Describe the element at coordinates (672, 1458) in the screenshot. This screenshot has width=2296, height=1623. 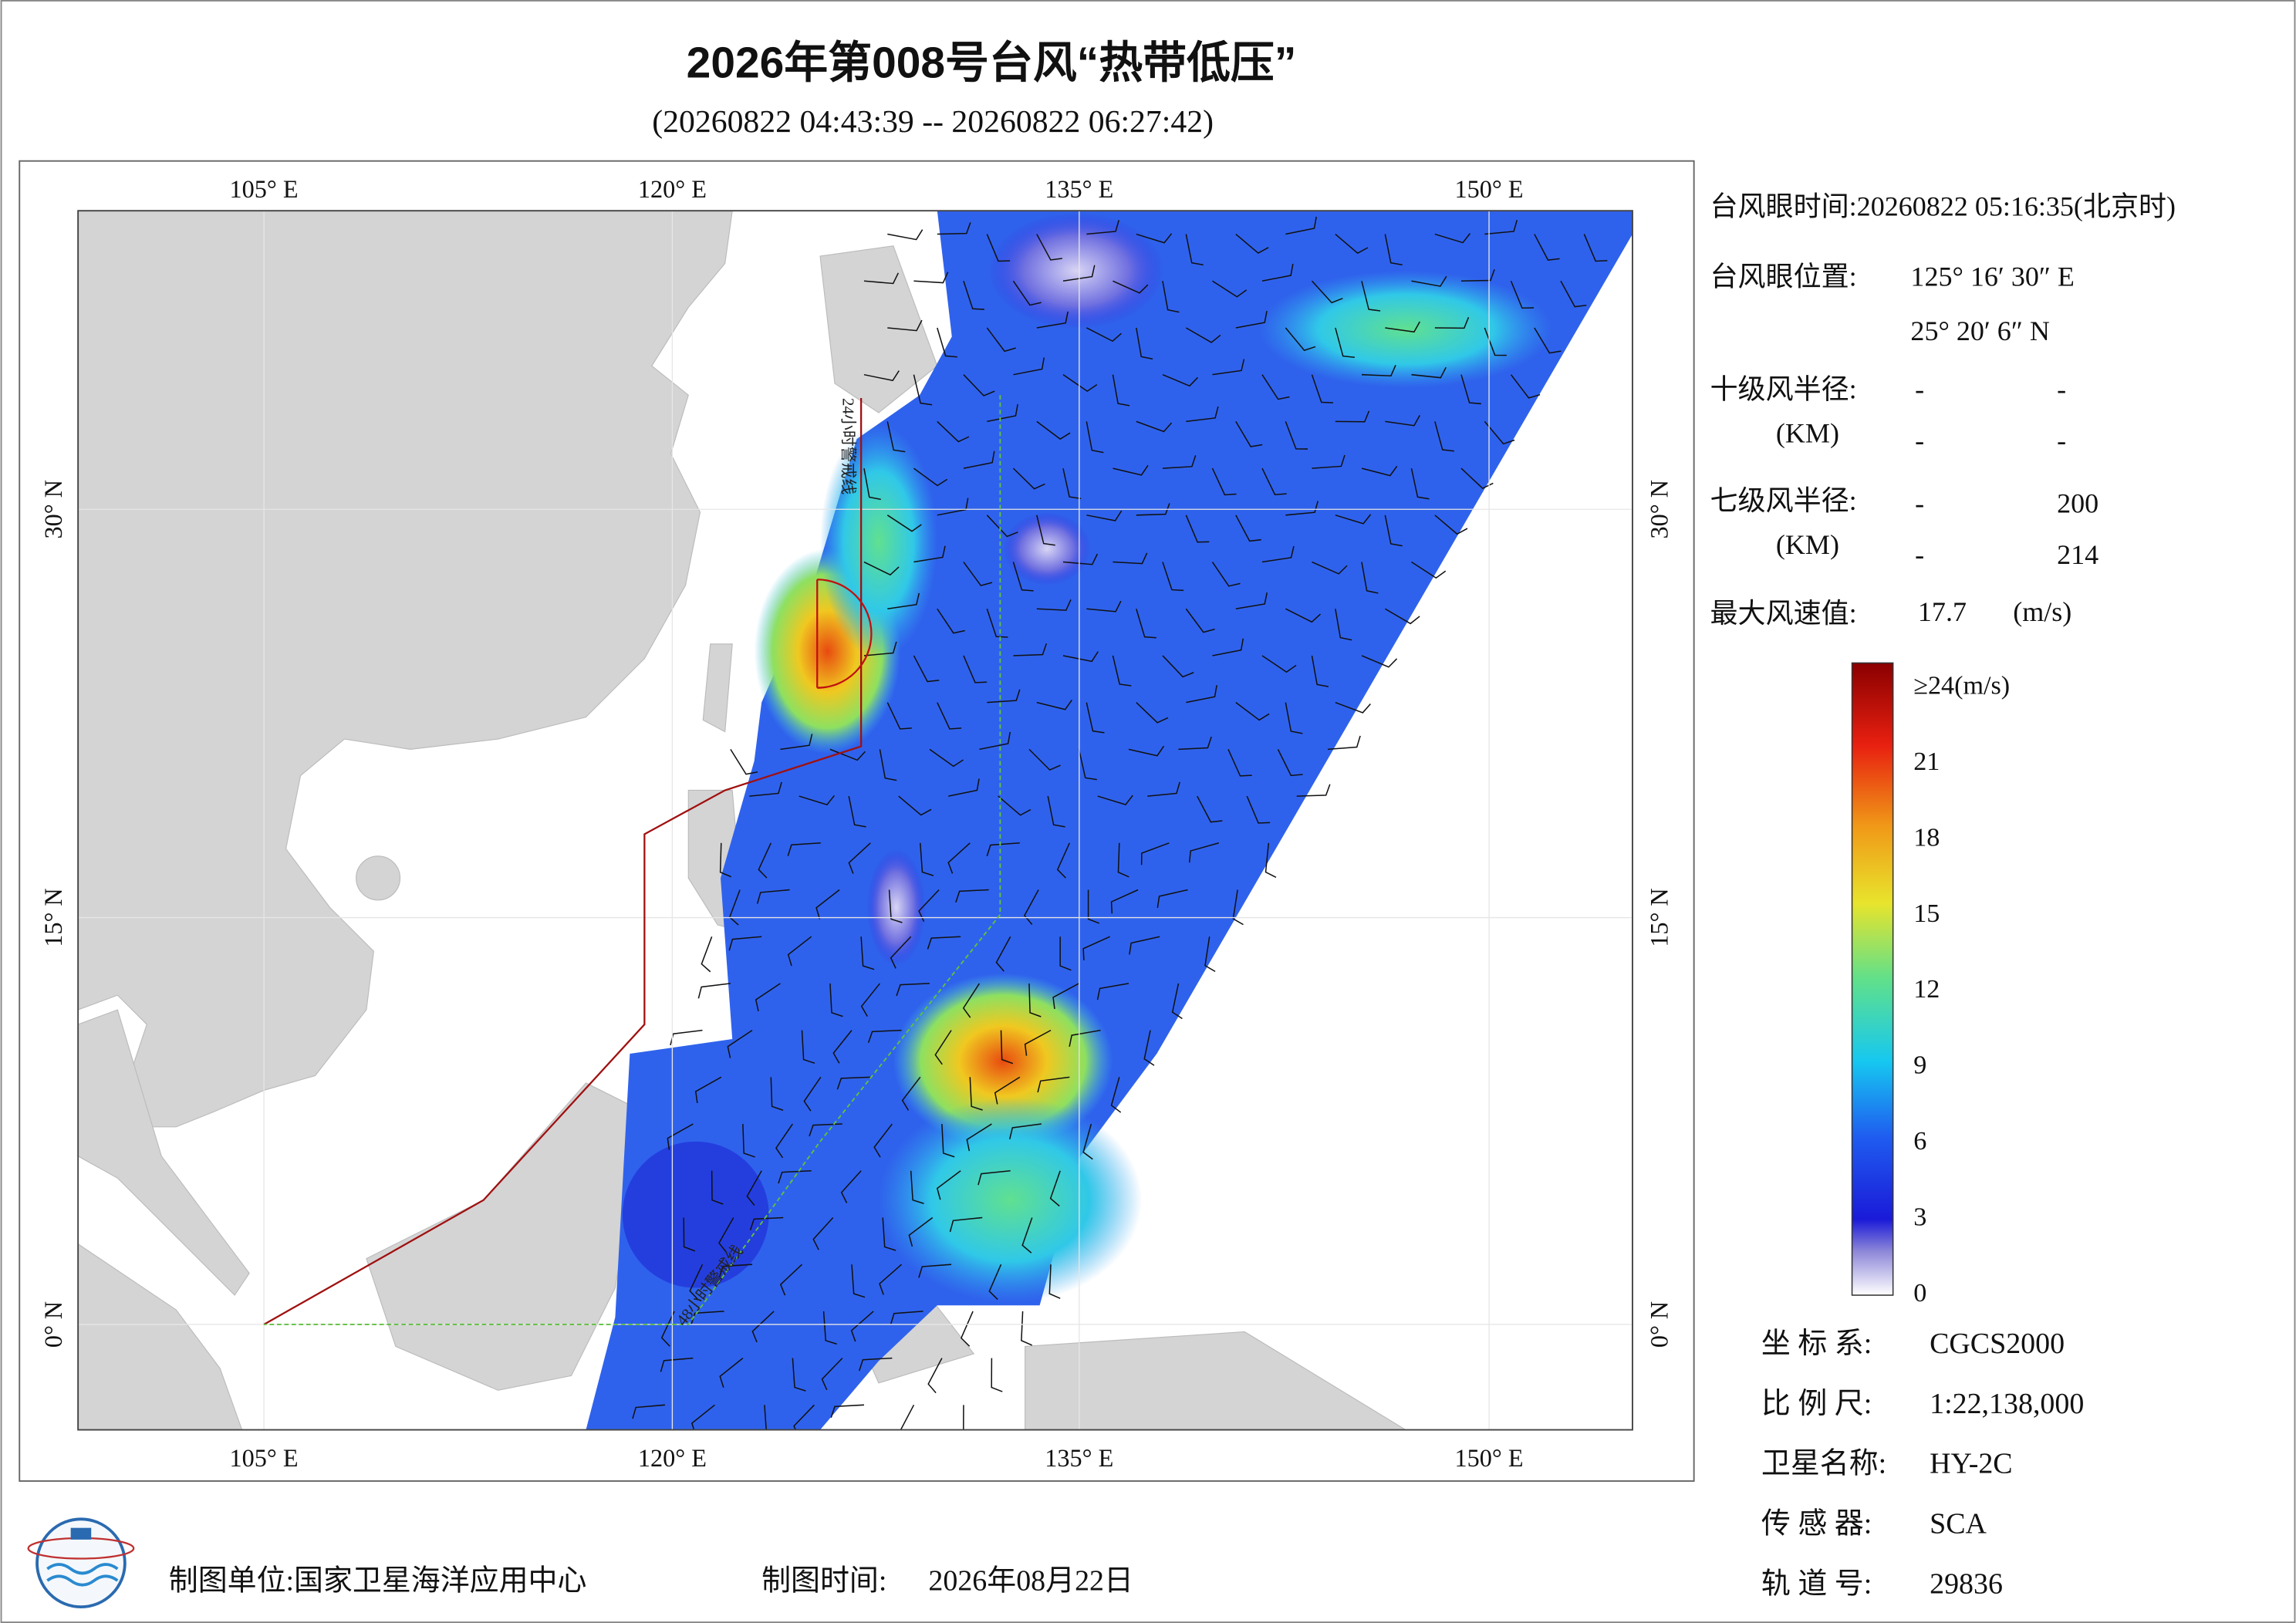
I see `lon-label: 120° E` at that location.